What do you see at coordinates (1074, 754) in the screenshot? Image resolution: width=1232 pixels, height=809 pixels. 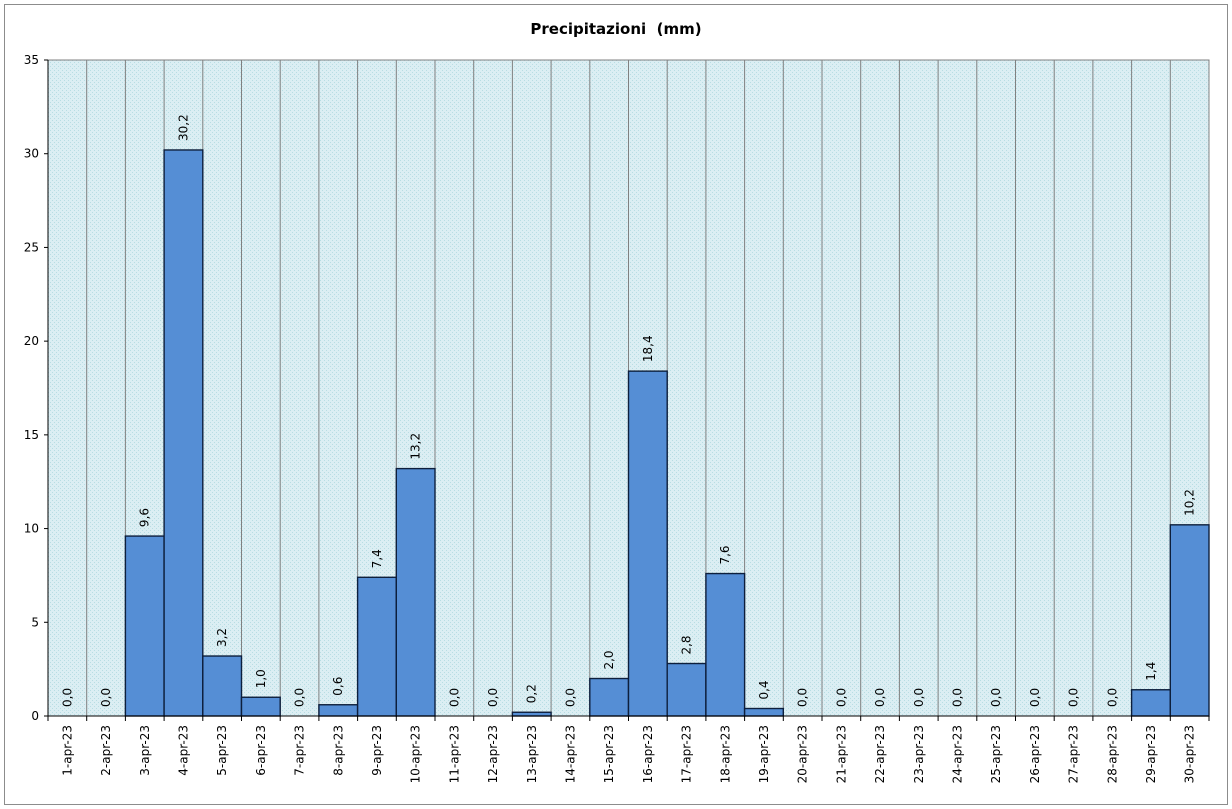 I see `x-tick-label: 27-apr-23` at bounding box center [1074, 754].